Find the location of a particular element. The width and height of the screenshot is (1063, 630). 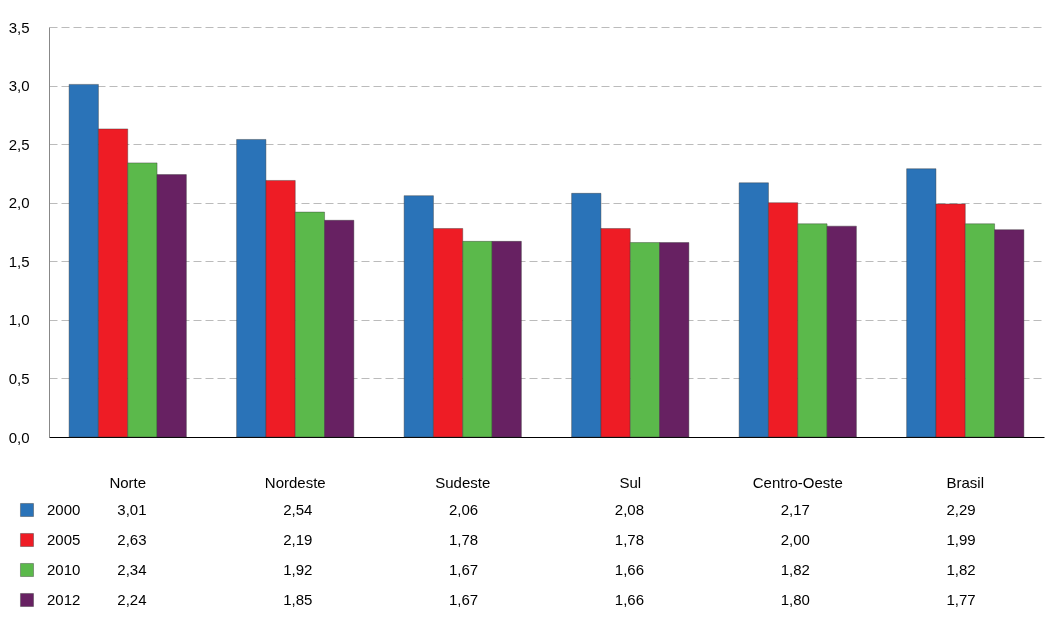

data-label: 2,00 is located at coordinates (795, 539).